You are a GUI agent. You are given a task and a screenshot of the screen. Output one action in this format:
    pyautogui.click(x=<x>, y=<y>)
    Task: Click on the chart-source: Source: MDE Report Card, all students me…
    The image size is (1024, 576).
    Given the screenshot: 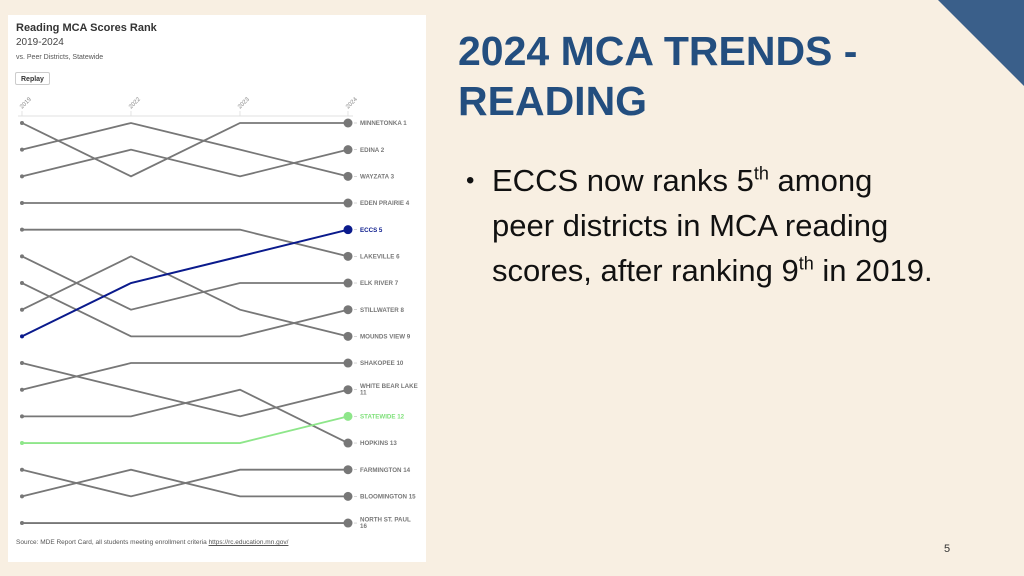 What is the action you would take?
    pyautogui.click(x=152, y=542)
    